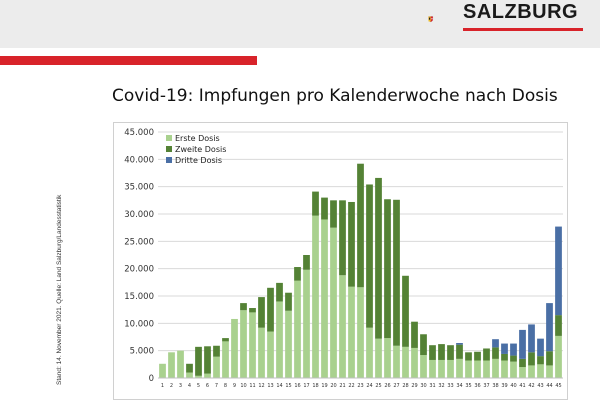 This screenshot has width=600, height=400. What do you see at coordinates (169, 138) in the screenshot?
I see `legend-swatch` at bounding box center [169, 138].